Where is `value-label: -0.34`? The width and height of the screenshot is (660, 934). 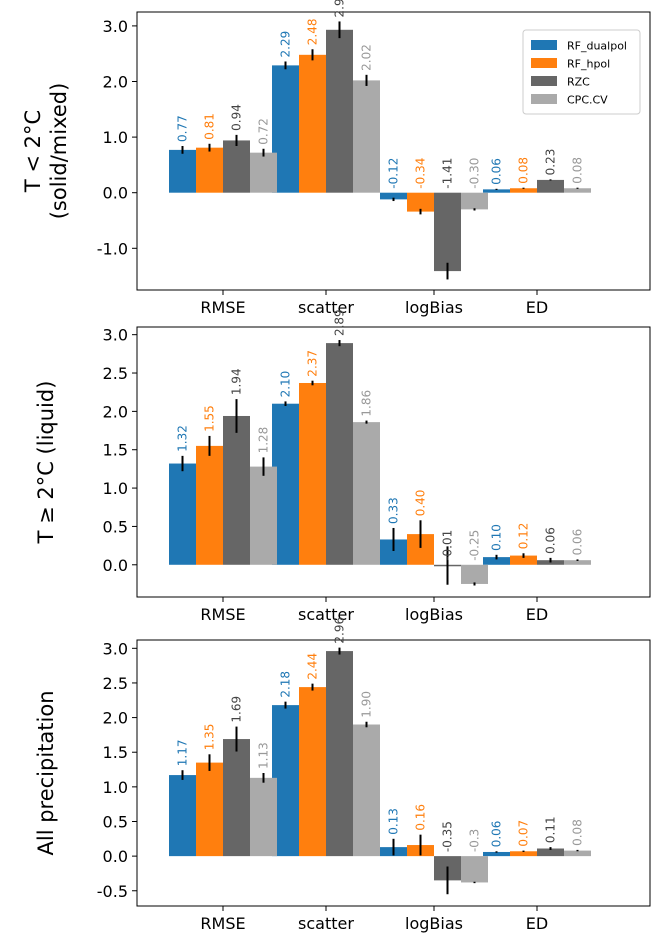 value-label: -0.34 is located at coordinates (421, 173).